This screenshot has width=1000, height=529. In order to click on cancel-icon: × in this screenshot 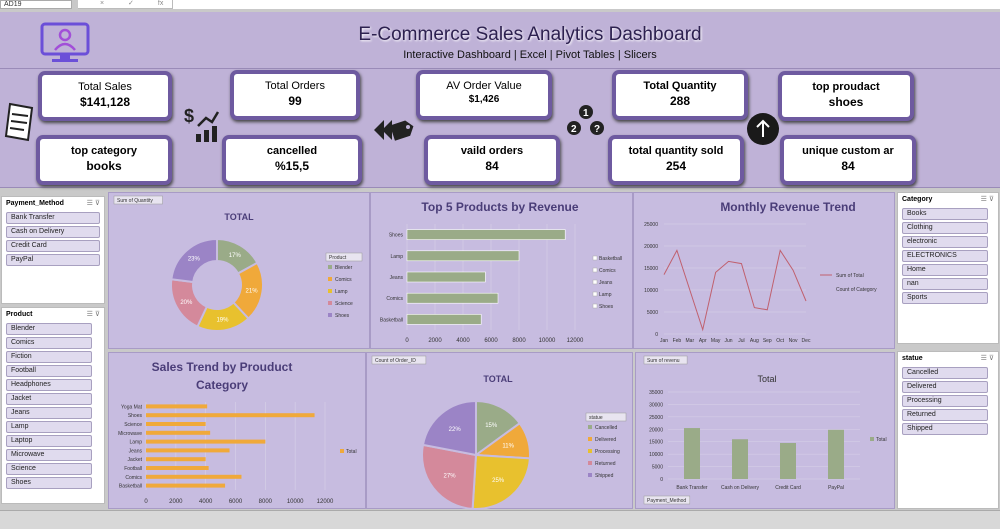, I will do `click(102, 3)`.